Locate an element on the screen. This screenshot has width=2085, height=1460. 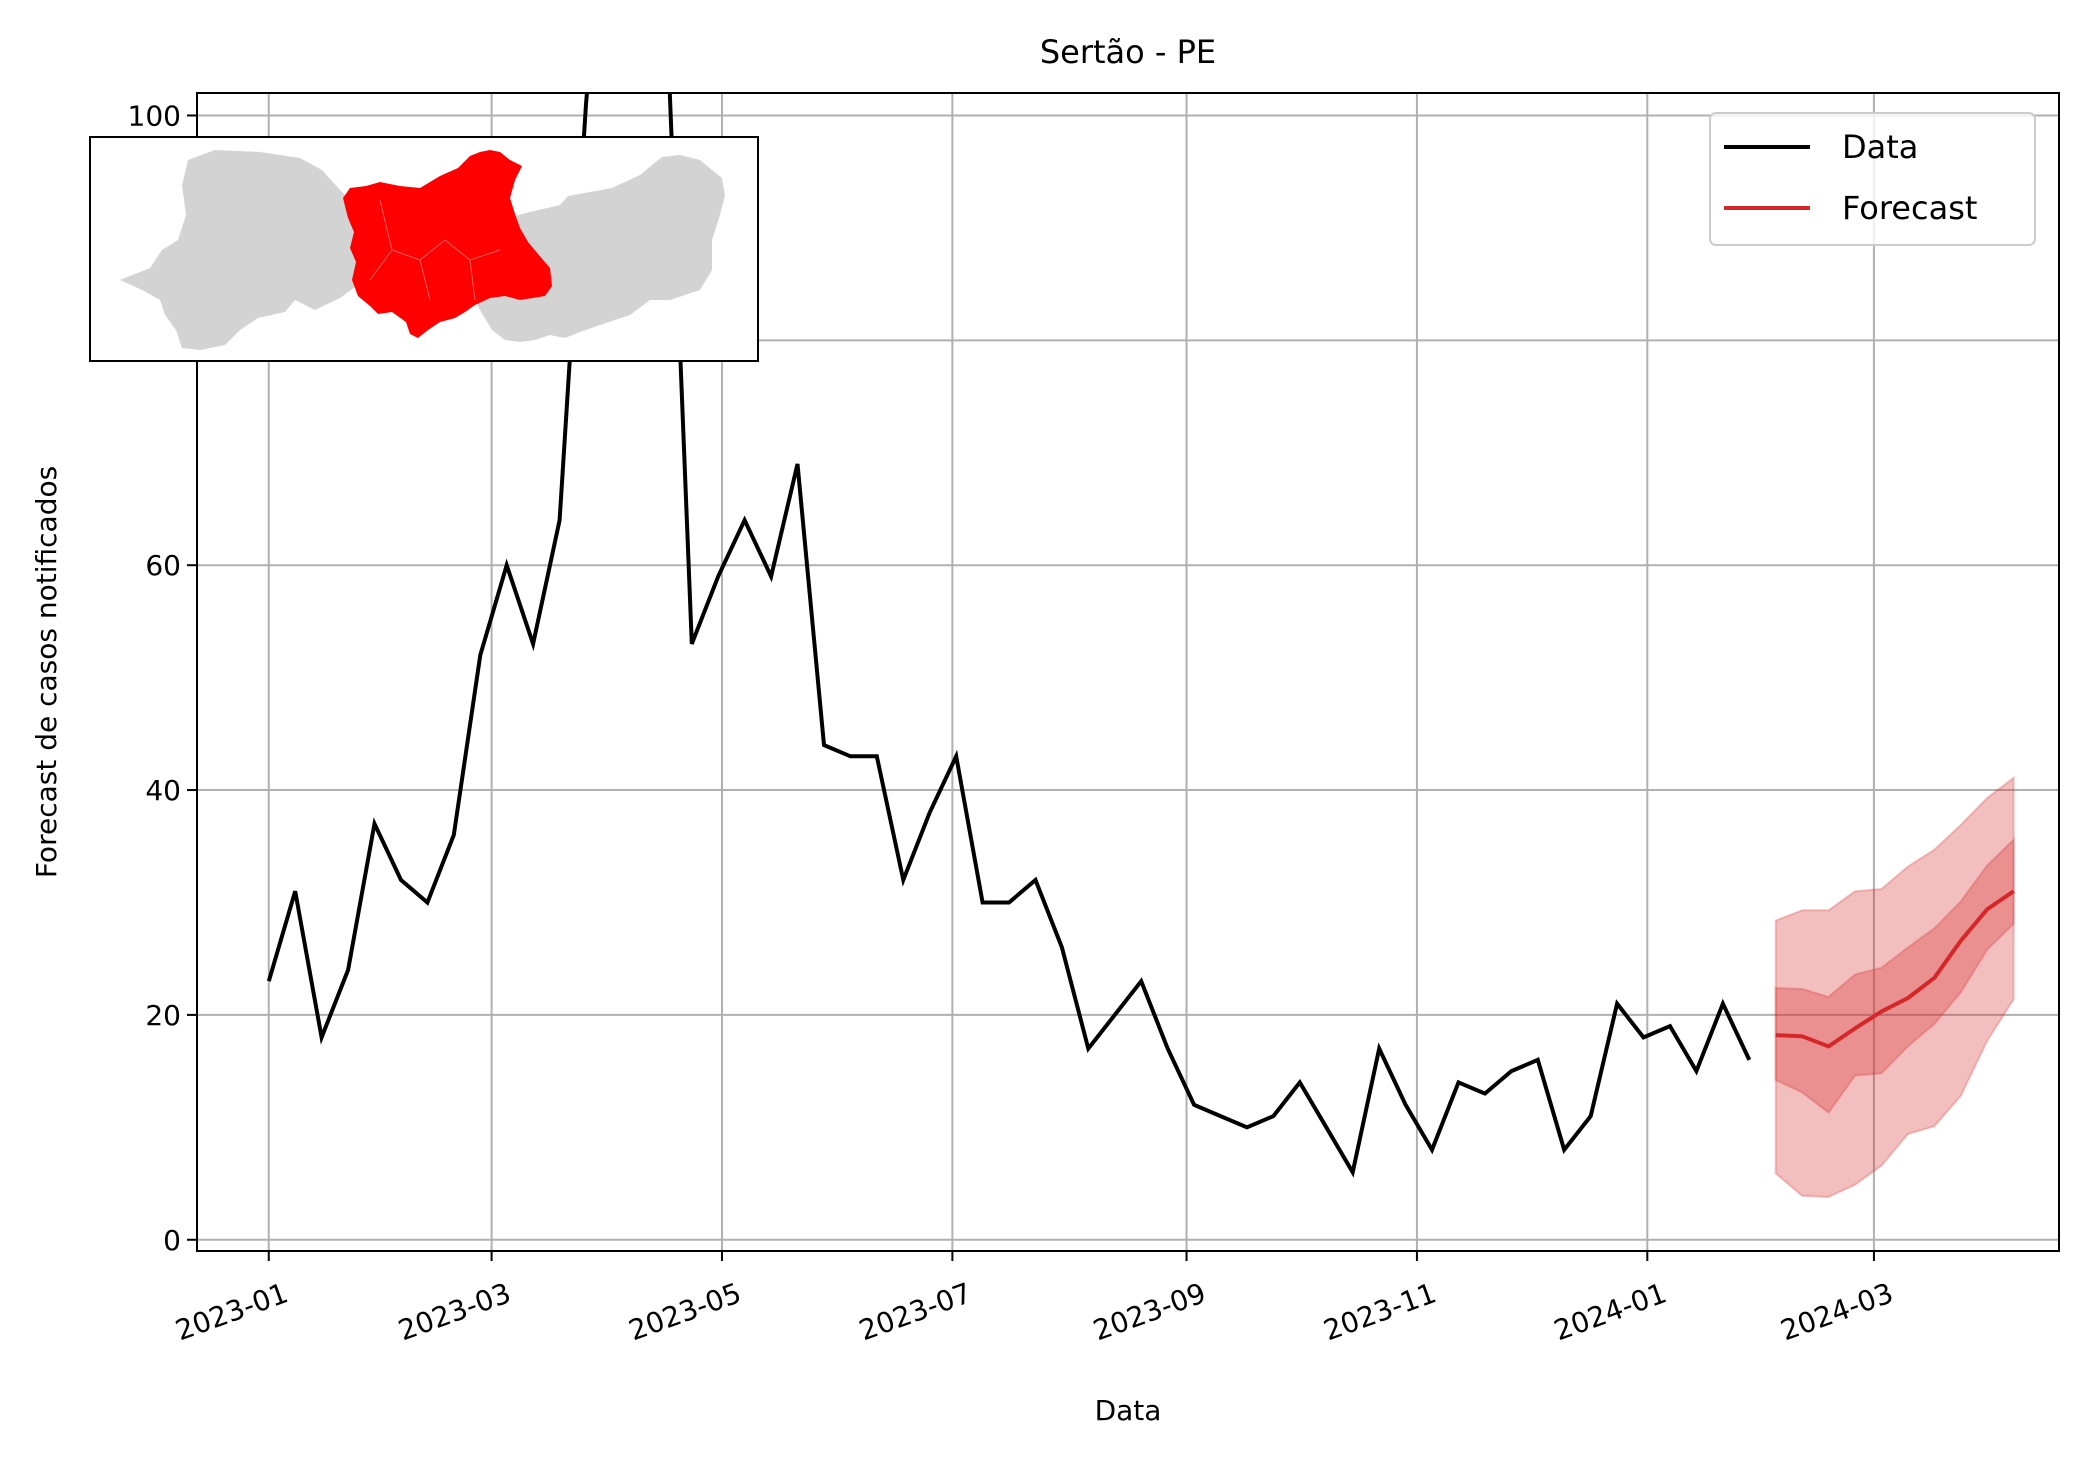
legend: Data Forecast is located at coordinates (1872, 179).